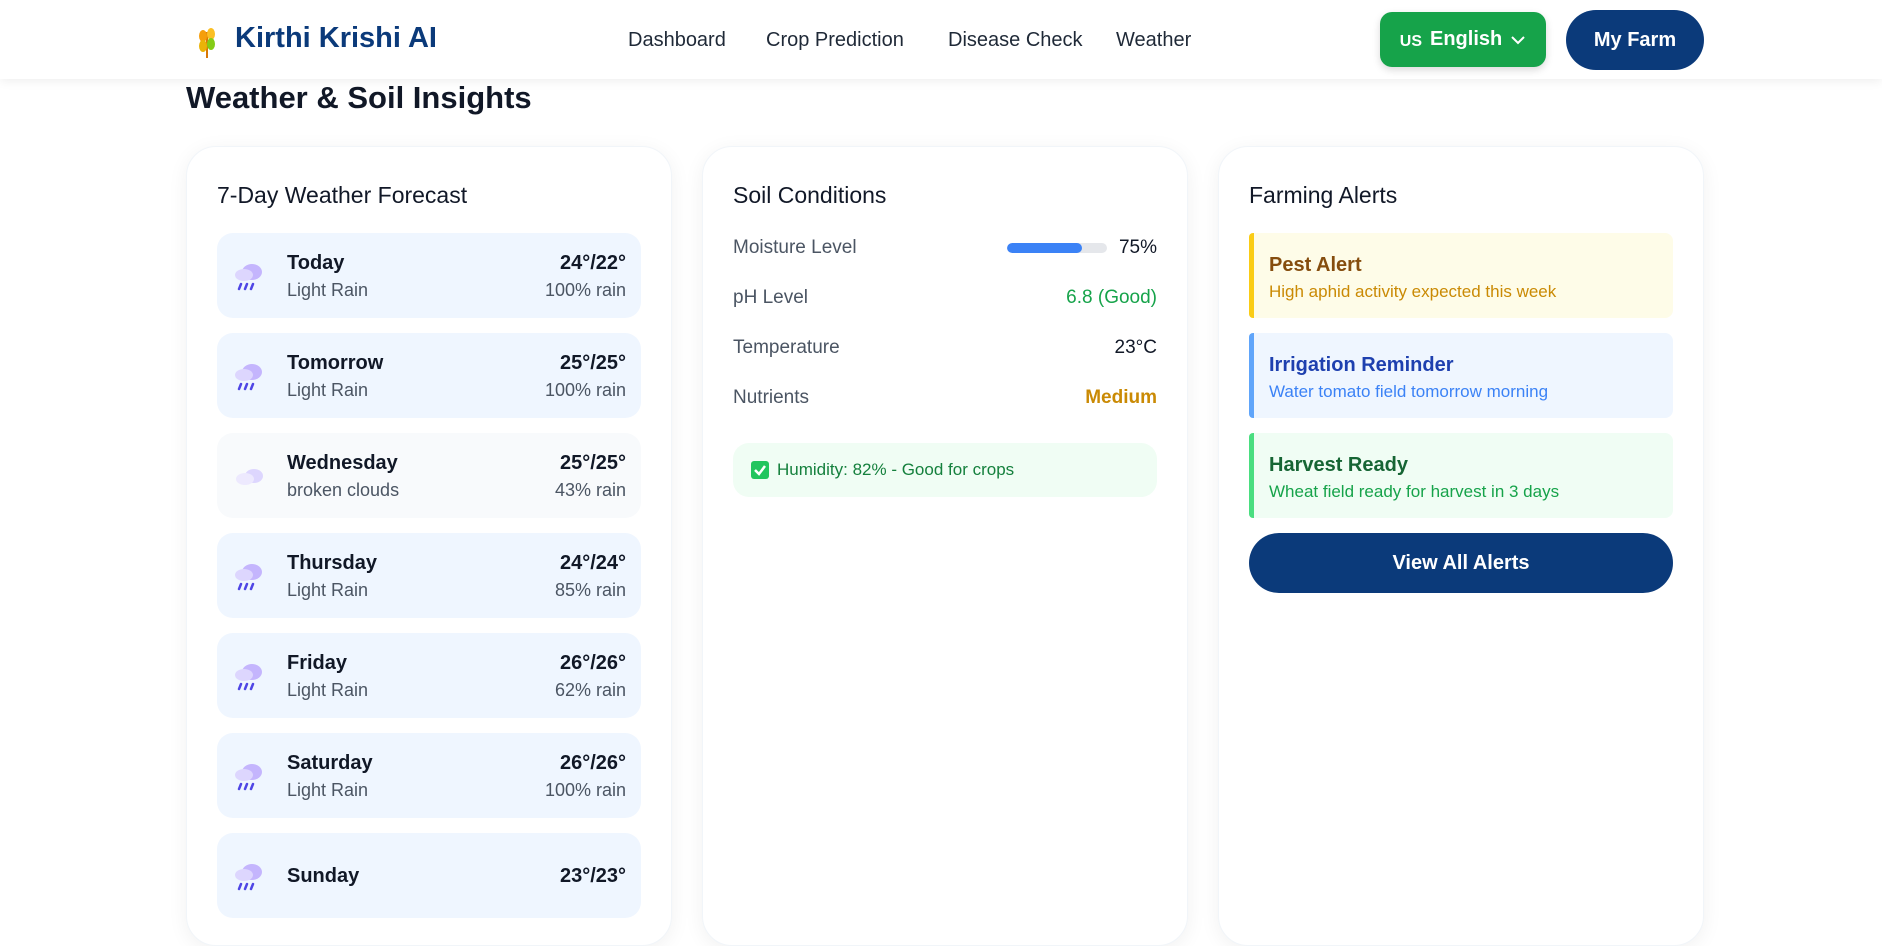 The width and height of the screenshot is (1882, 946). Describe the element at coordinates (1361, 365) in the screenshot. I see `alert-title: Irrigation Reminder` at that location.